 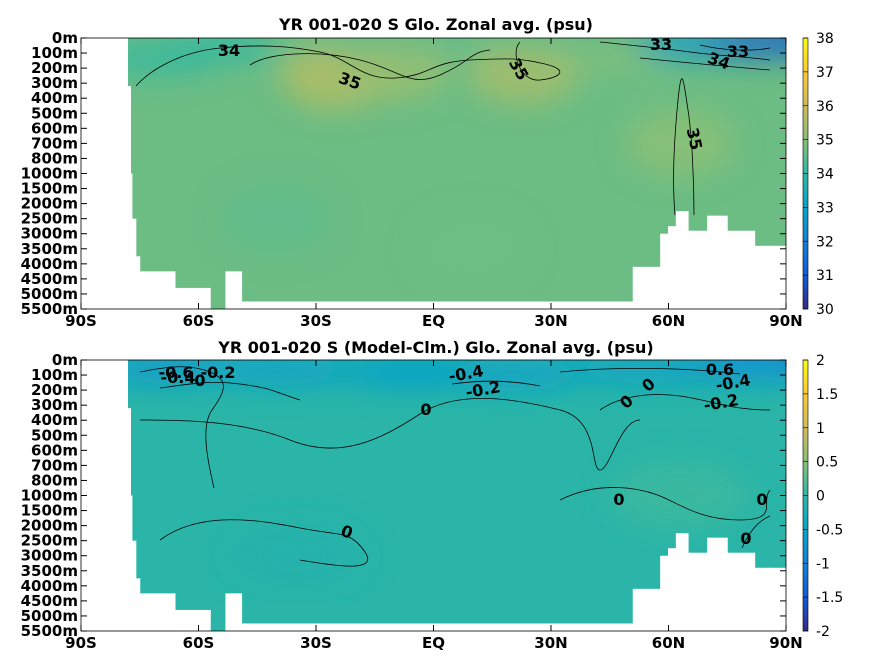 What do you see at coordinates (54, 465) in the screenshot?
I see `y-tick-label: 700m` at bounding box center [54, 465].